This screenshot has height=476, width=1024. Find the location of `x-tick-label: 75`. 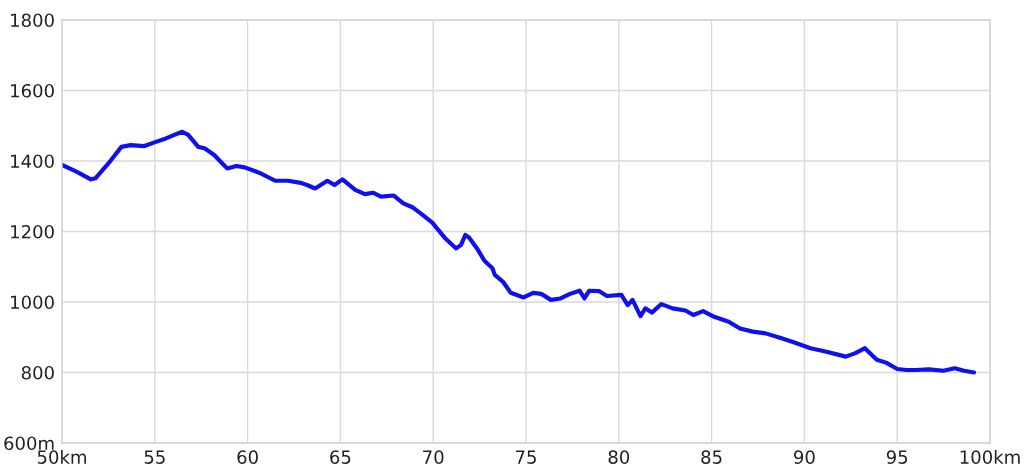

x-tick-label: 75 is located at coordinates (525, 457).